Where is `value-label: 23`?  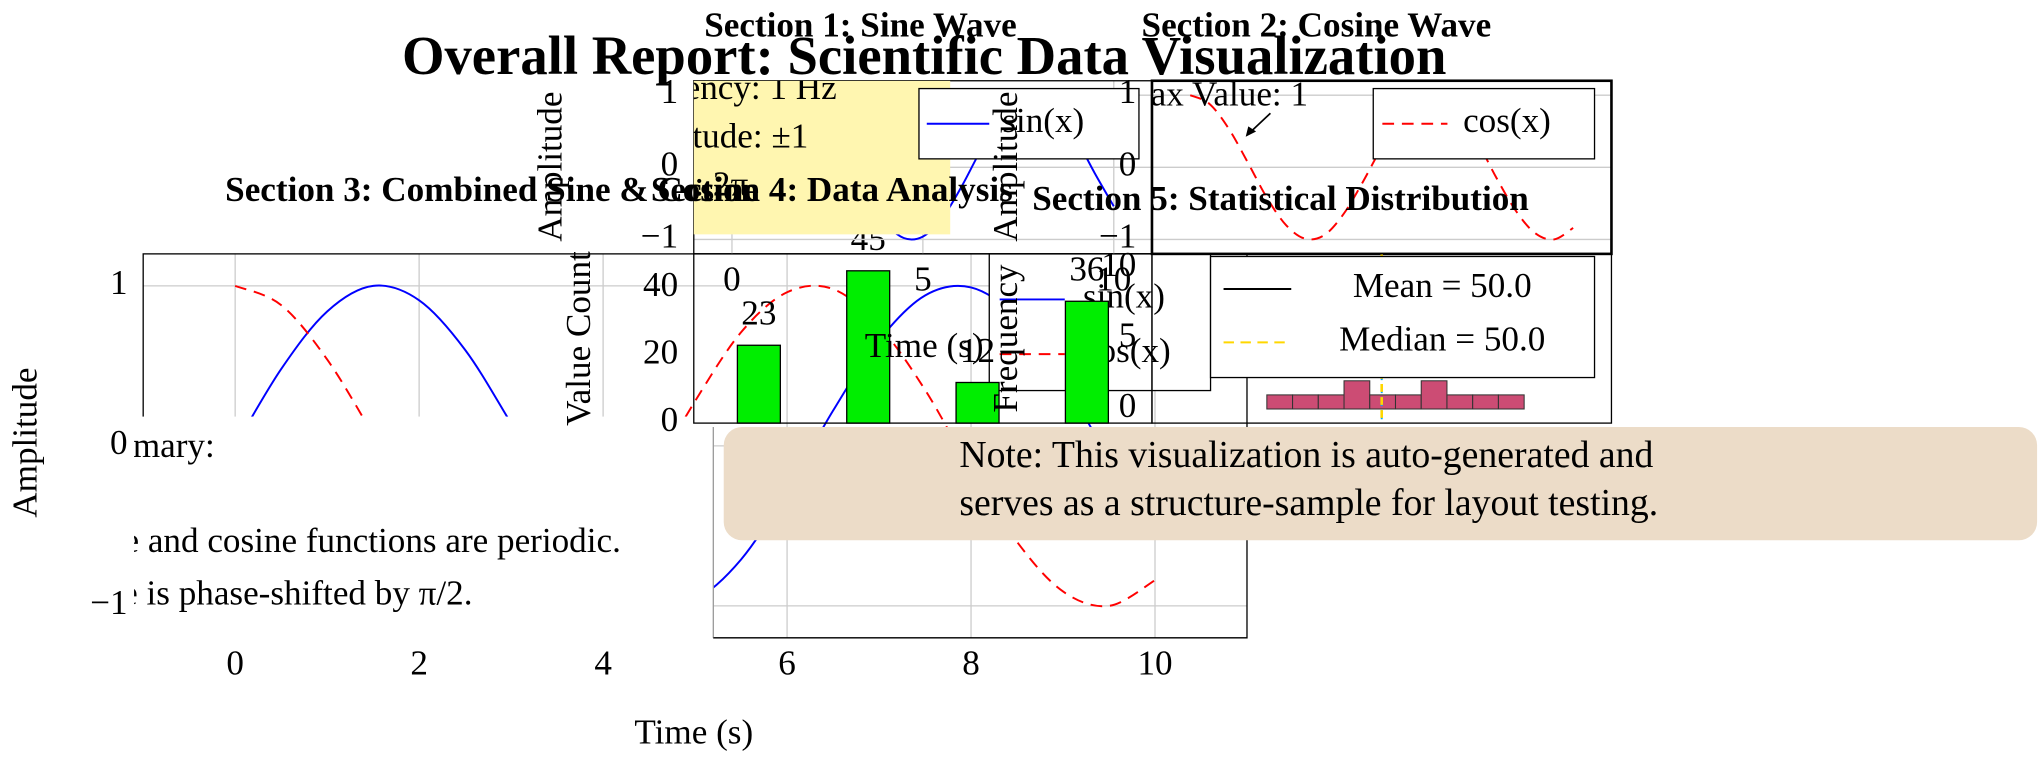 value-label: 23 is located at coordinates (758, 313).